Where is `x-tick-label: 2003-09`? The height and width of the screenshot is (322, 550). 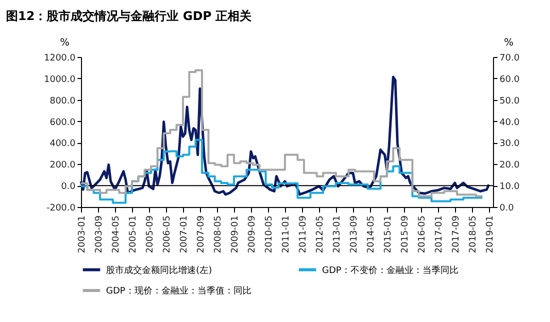 x-tick-label: 2003-09 is located at coordinates (99, 234).